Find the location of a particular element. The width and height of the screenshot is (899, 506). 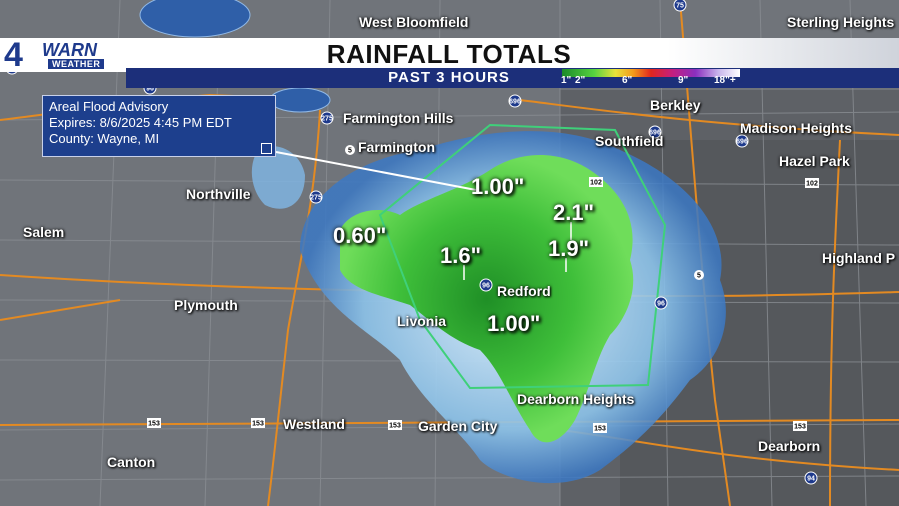

expand-icon is located at coordinates (266, 148).